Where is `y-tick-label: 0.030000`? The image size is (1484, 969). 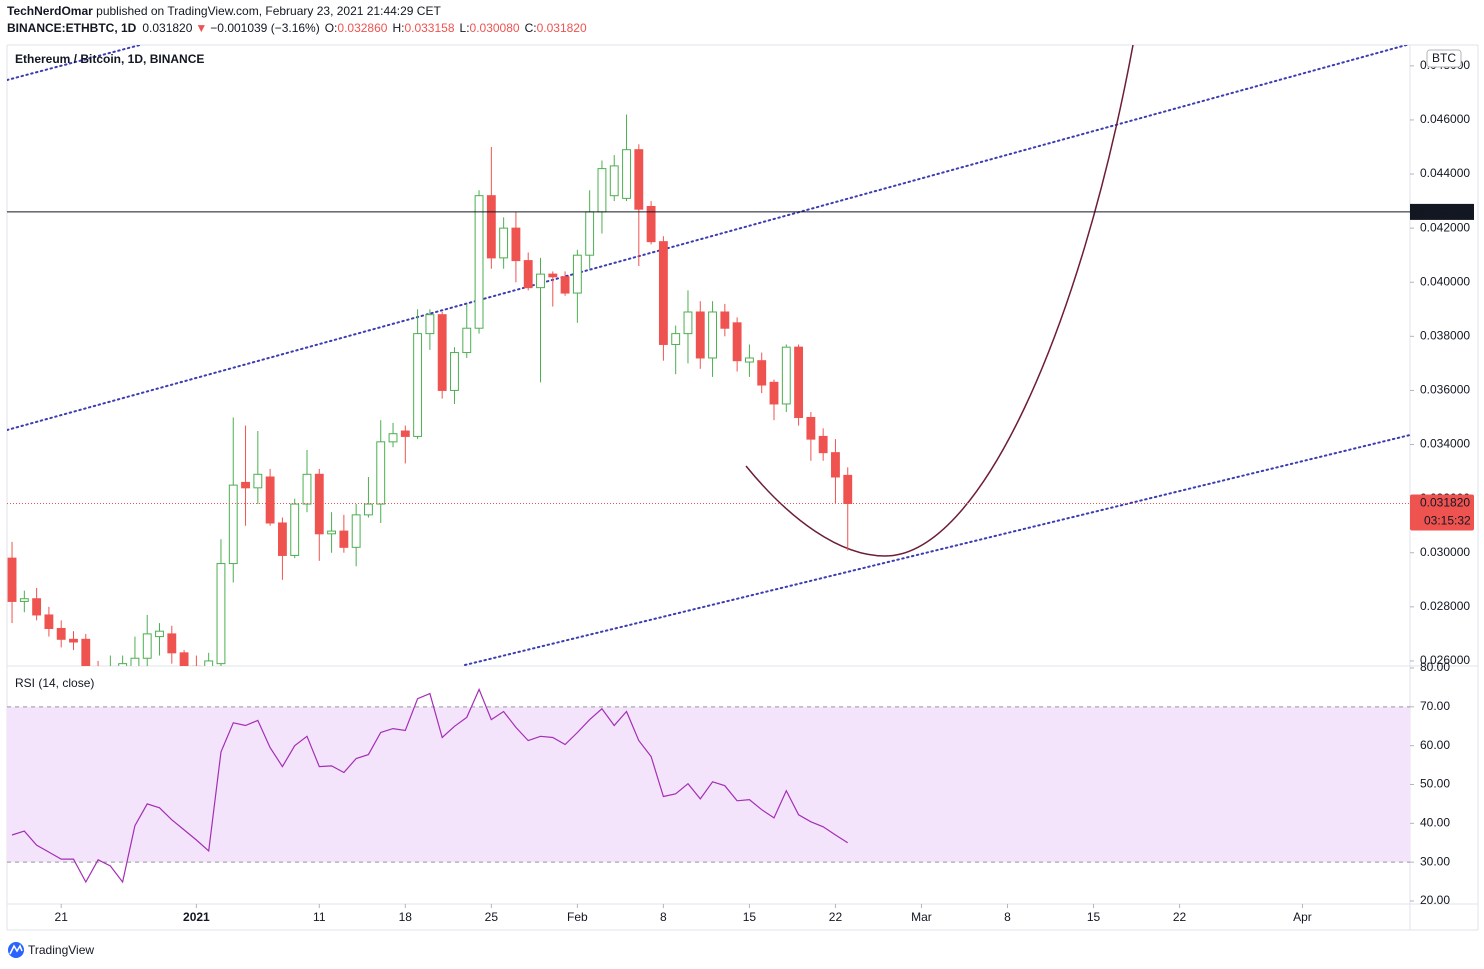
y-tick-label: 0.030000 is located at coordinates (1445, 552).